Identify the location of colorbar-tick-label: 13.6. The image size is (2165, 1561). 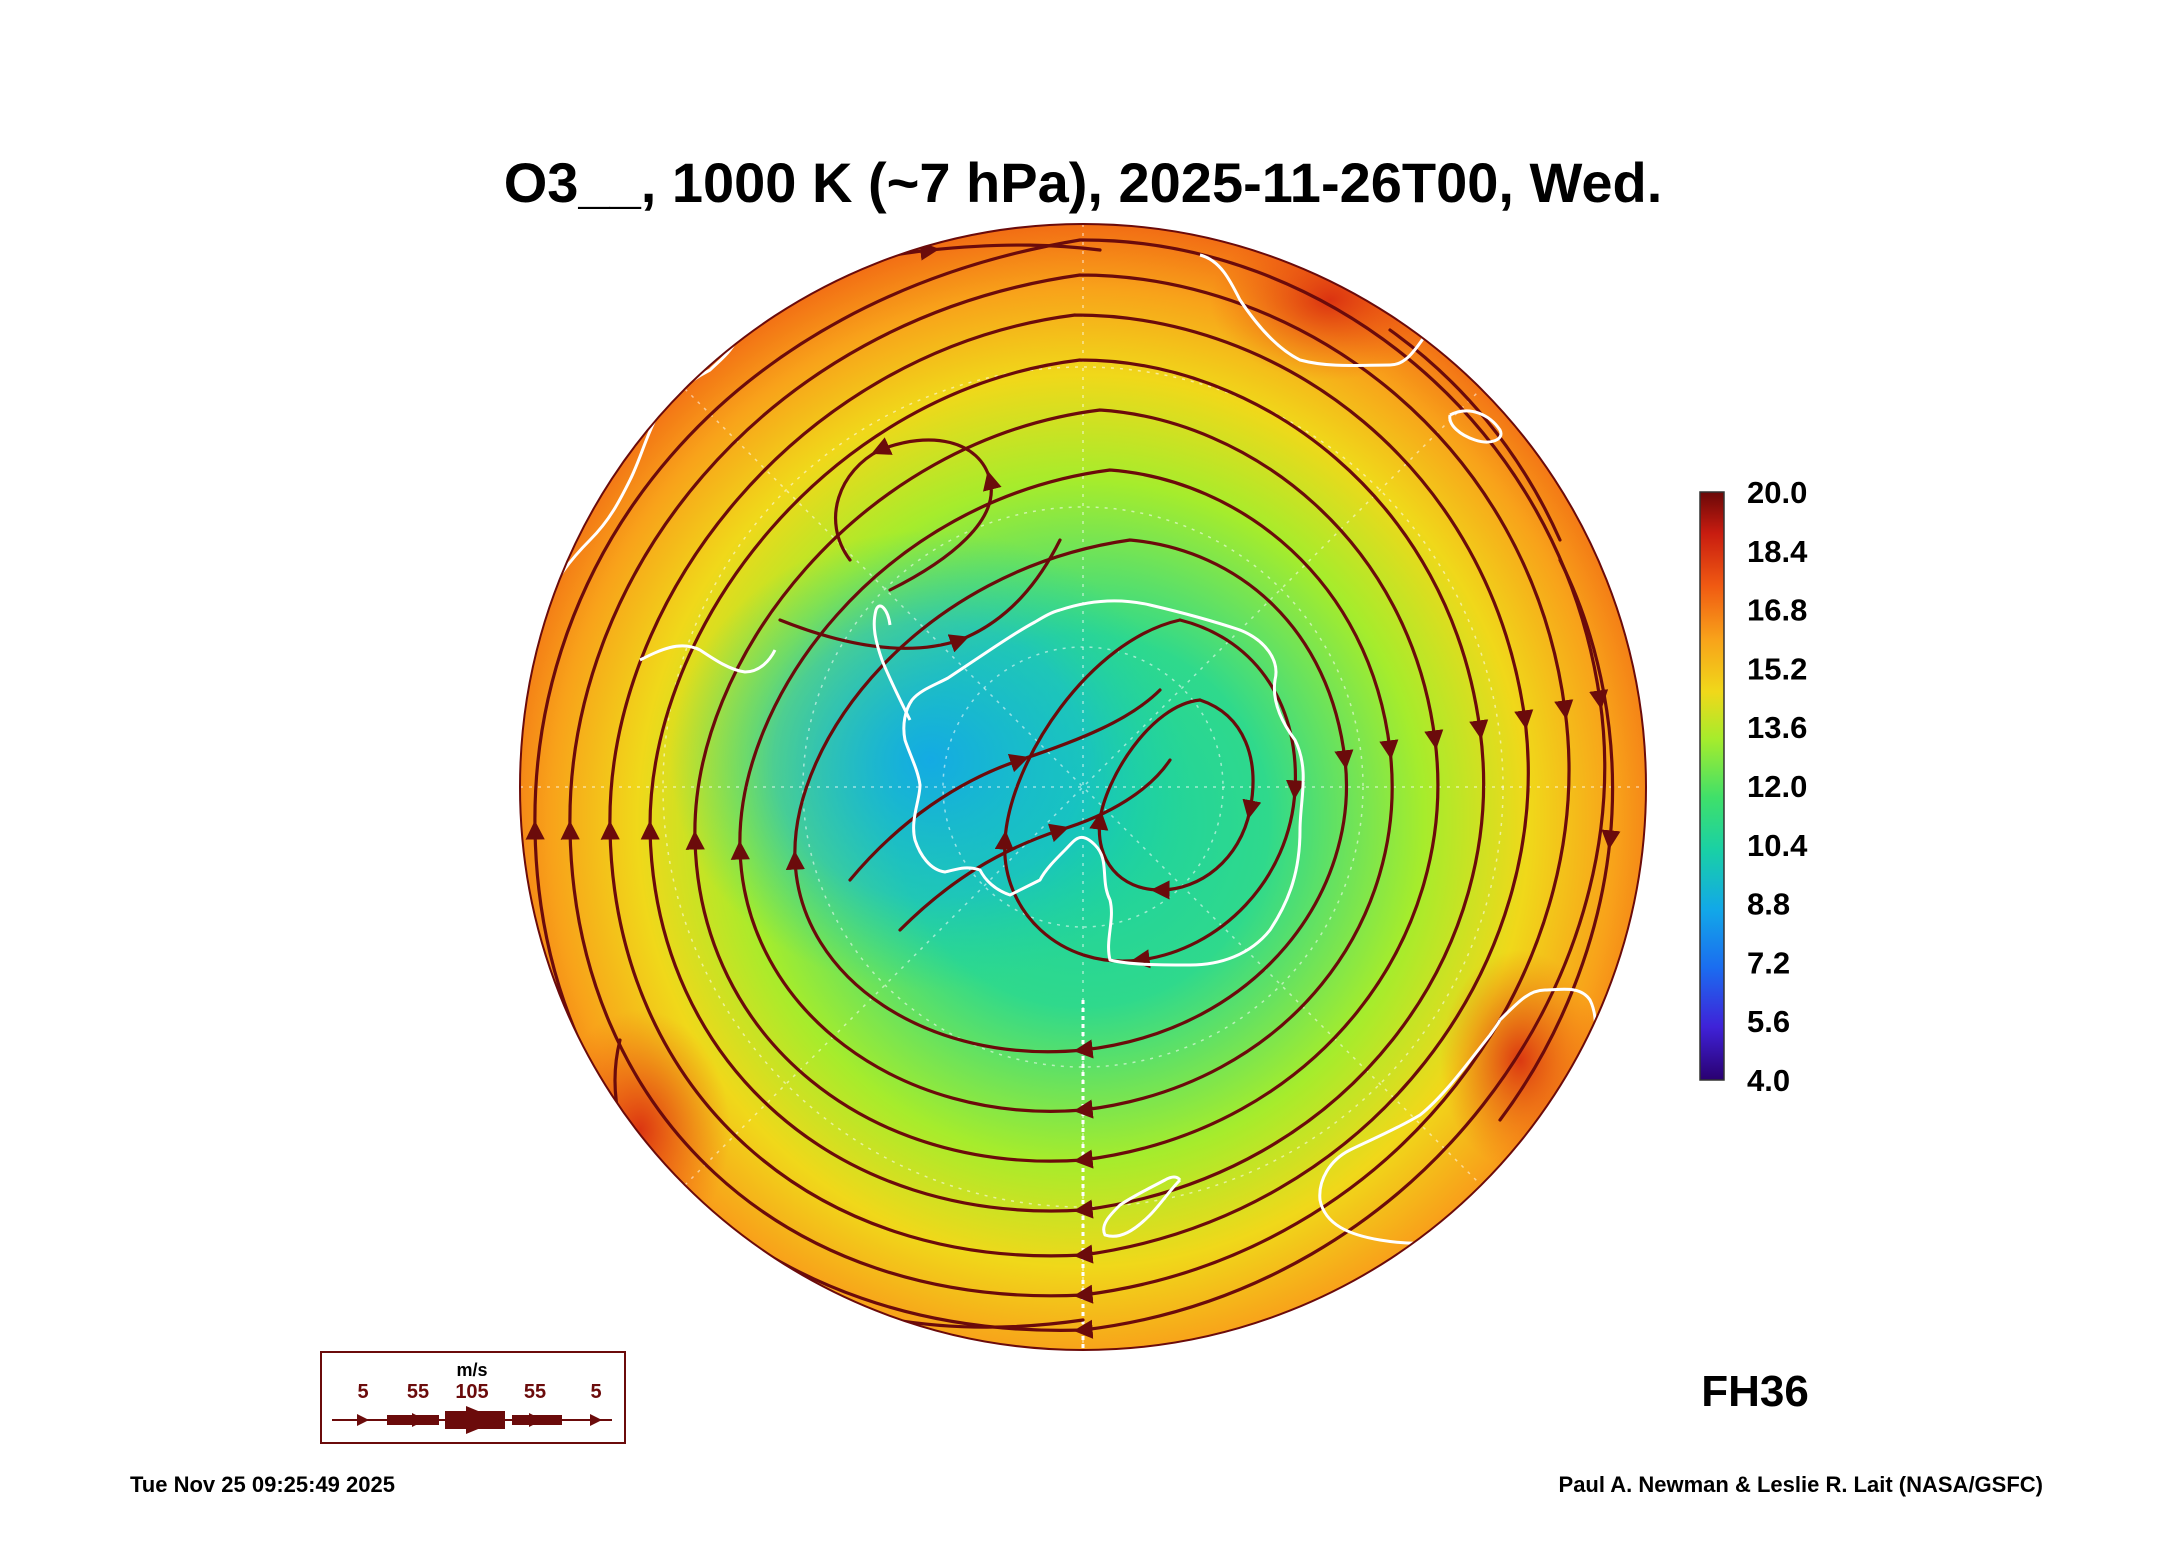
(1777, 727).